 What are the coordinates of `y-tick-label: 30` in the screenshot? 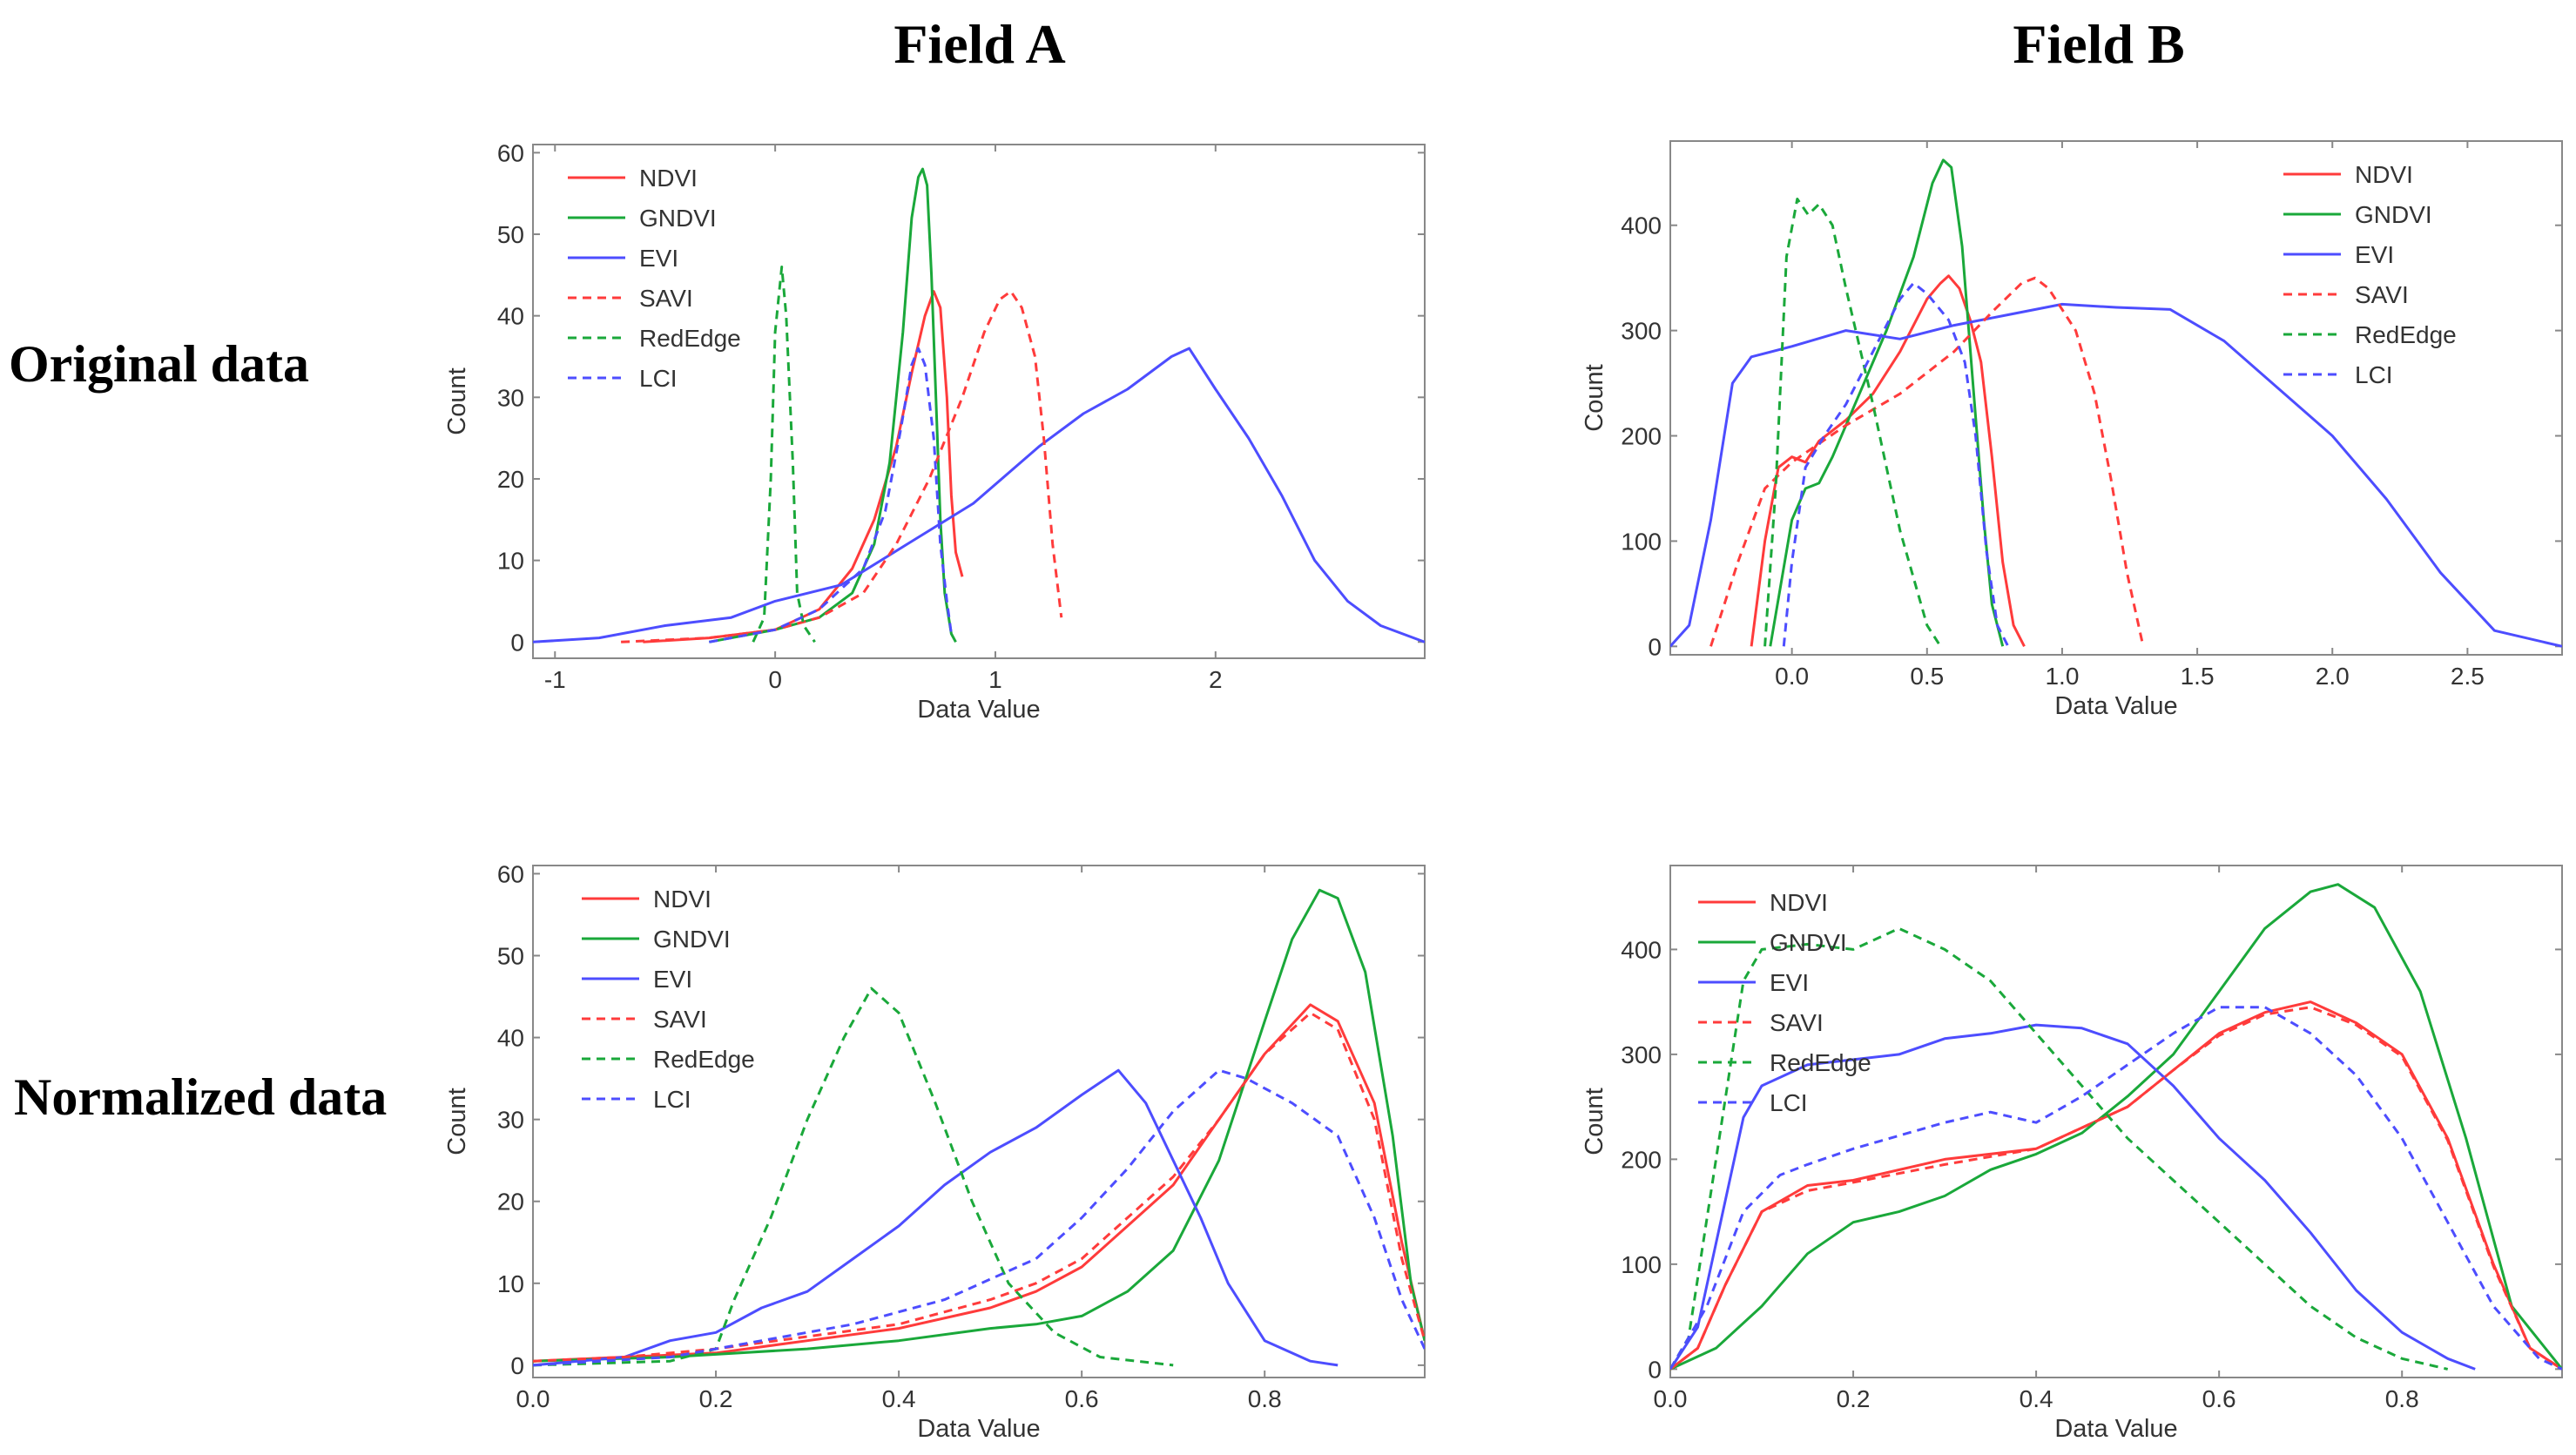 It's located at (510, 1120).